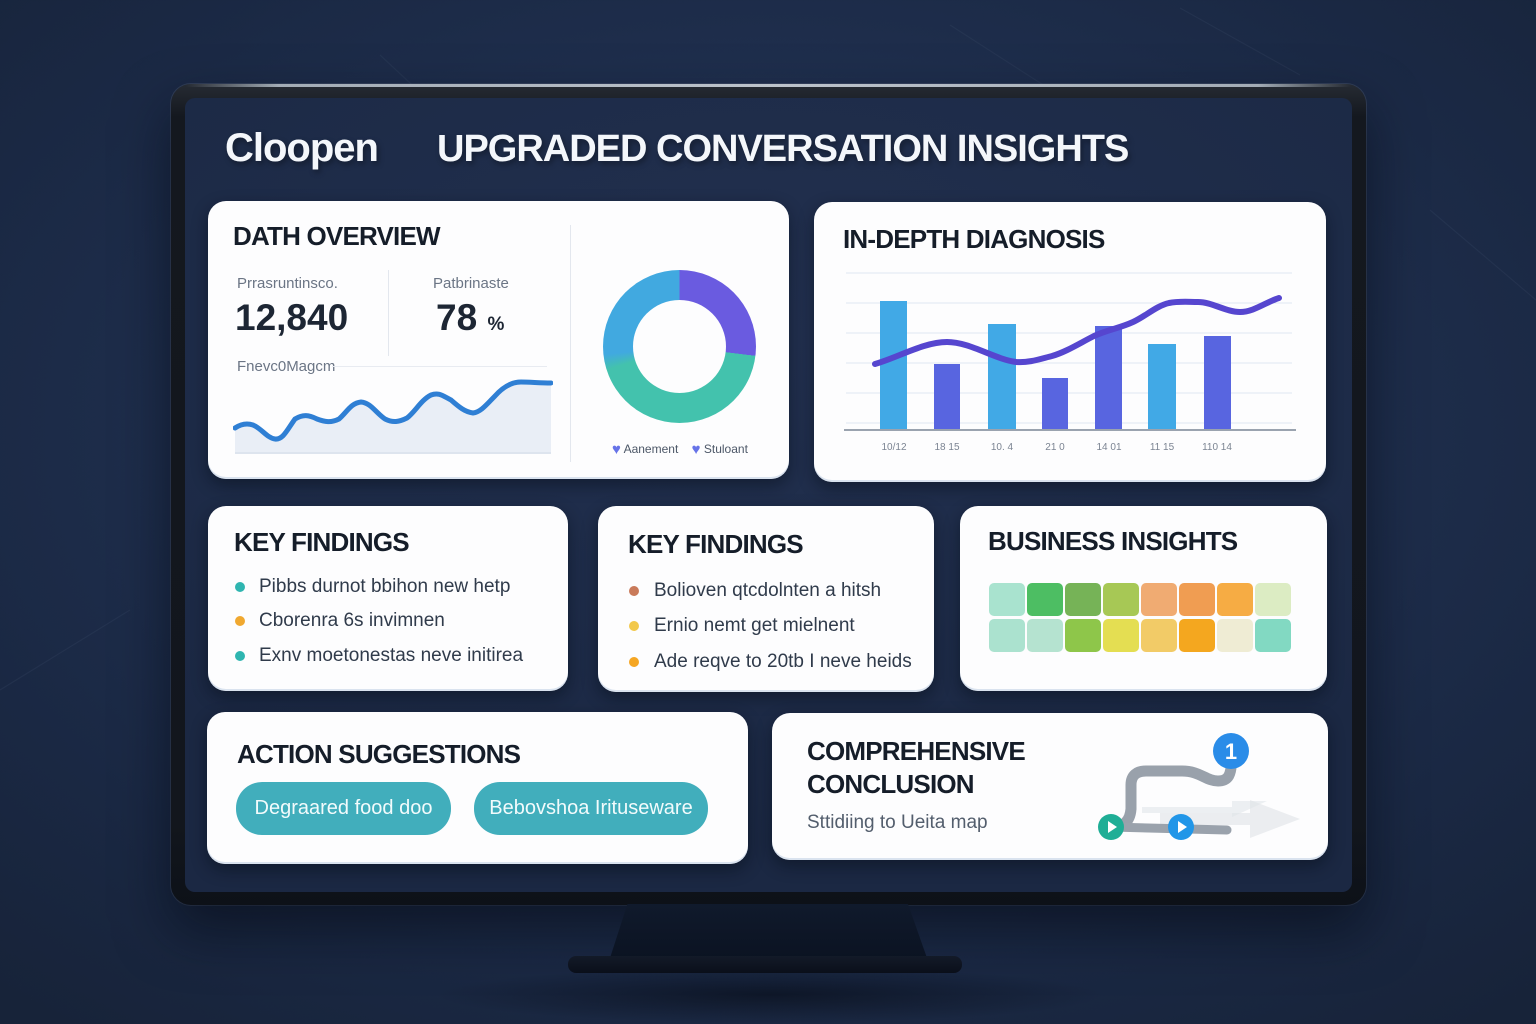 The height and width of the screenshot is (1024, 1536). Describe the element at coordinates (1162, 447) in the screenshot. I see `svg-text: 11 15` at that location.